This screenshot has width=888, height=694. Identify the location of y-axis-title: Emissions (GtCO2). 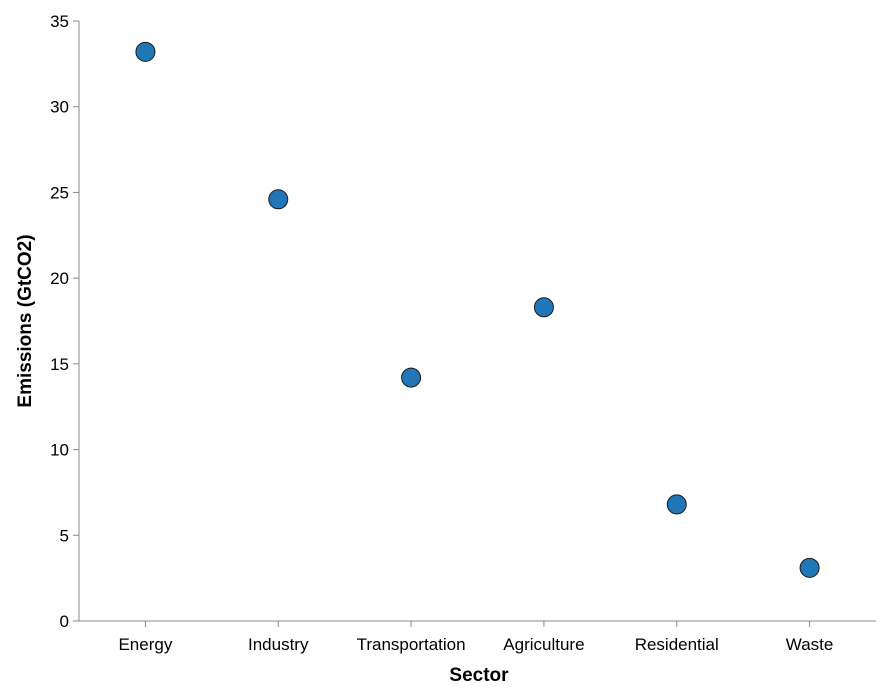
(25, 320).